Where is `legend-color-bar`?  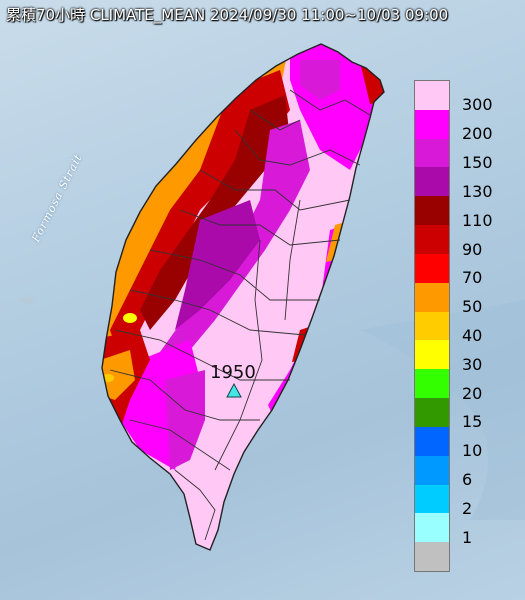 legend-color-bar is located at coordinates (432, 326).